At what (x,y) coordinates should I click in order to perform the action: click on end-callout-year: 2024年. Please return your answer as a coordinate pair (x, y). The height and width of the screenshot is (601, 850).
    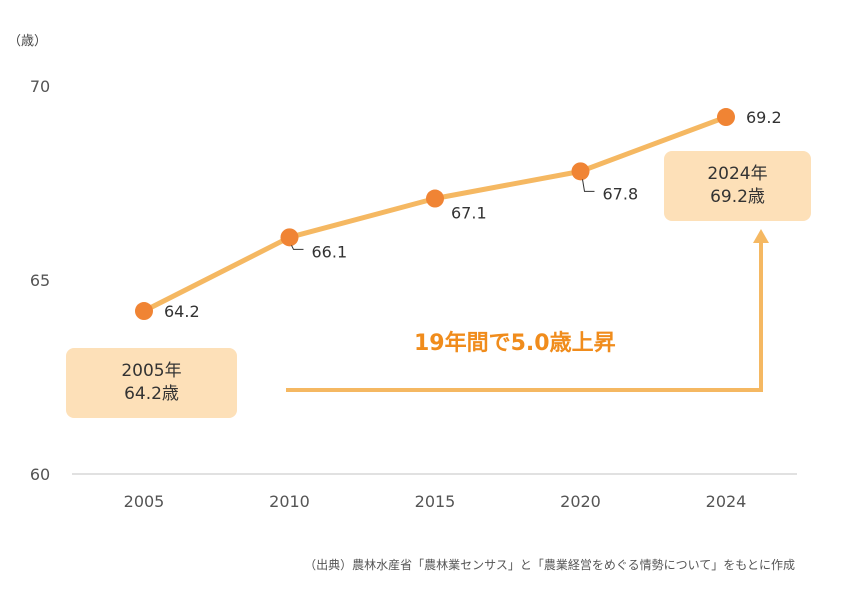
    Looking at the image, I should click on (737, 174).